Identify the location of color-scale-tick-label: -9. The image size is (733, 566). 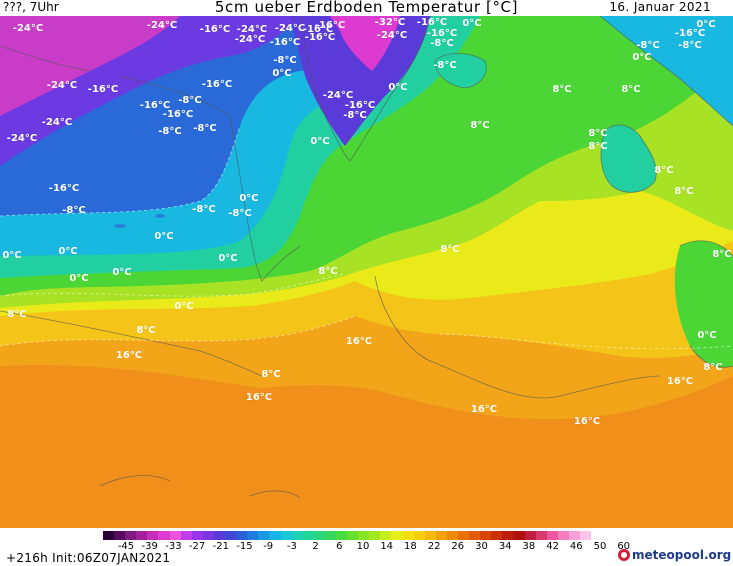
(268, 546).